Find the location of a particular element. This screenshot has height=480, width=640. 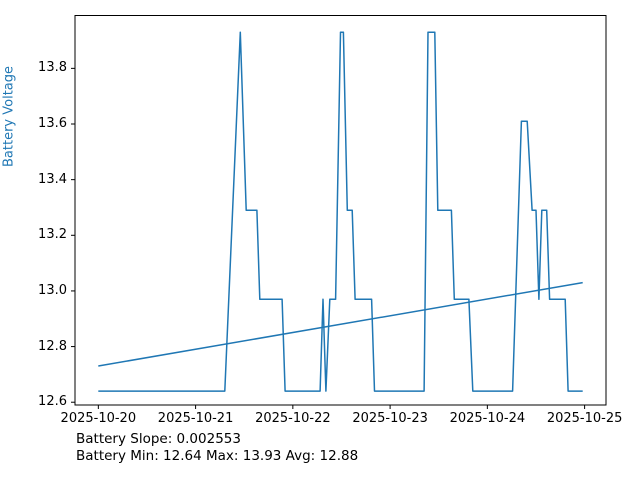

y-tick-label: 12.6 is located at coordinates (52, 402).